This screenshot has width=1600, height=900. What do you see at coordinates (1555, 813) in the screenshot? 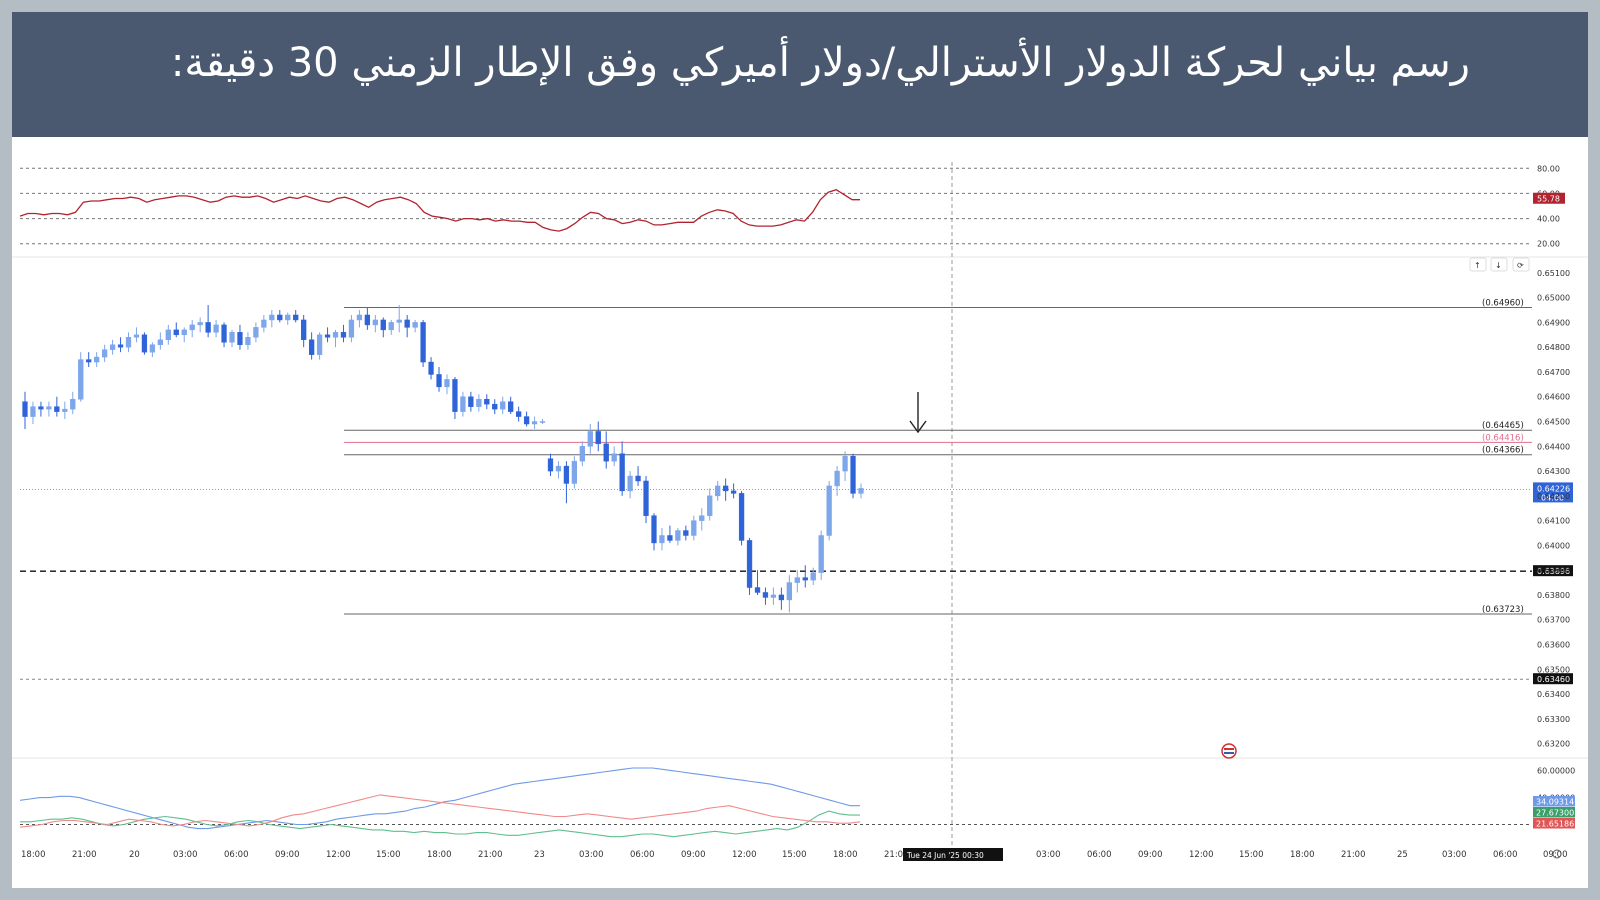
I see `dmi-value-label: 27.67300` at bounding box center [1555, 813].